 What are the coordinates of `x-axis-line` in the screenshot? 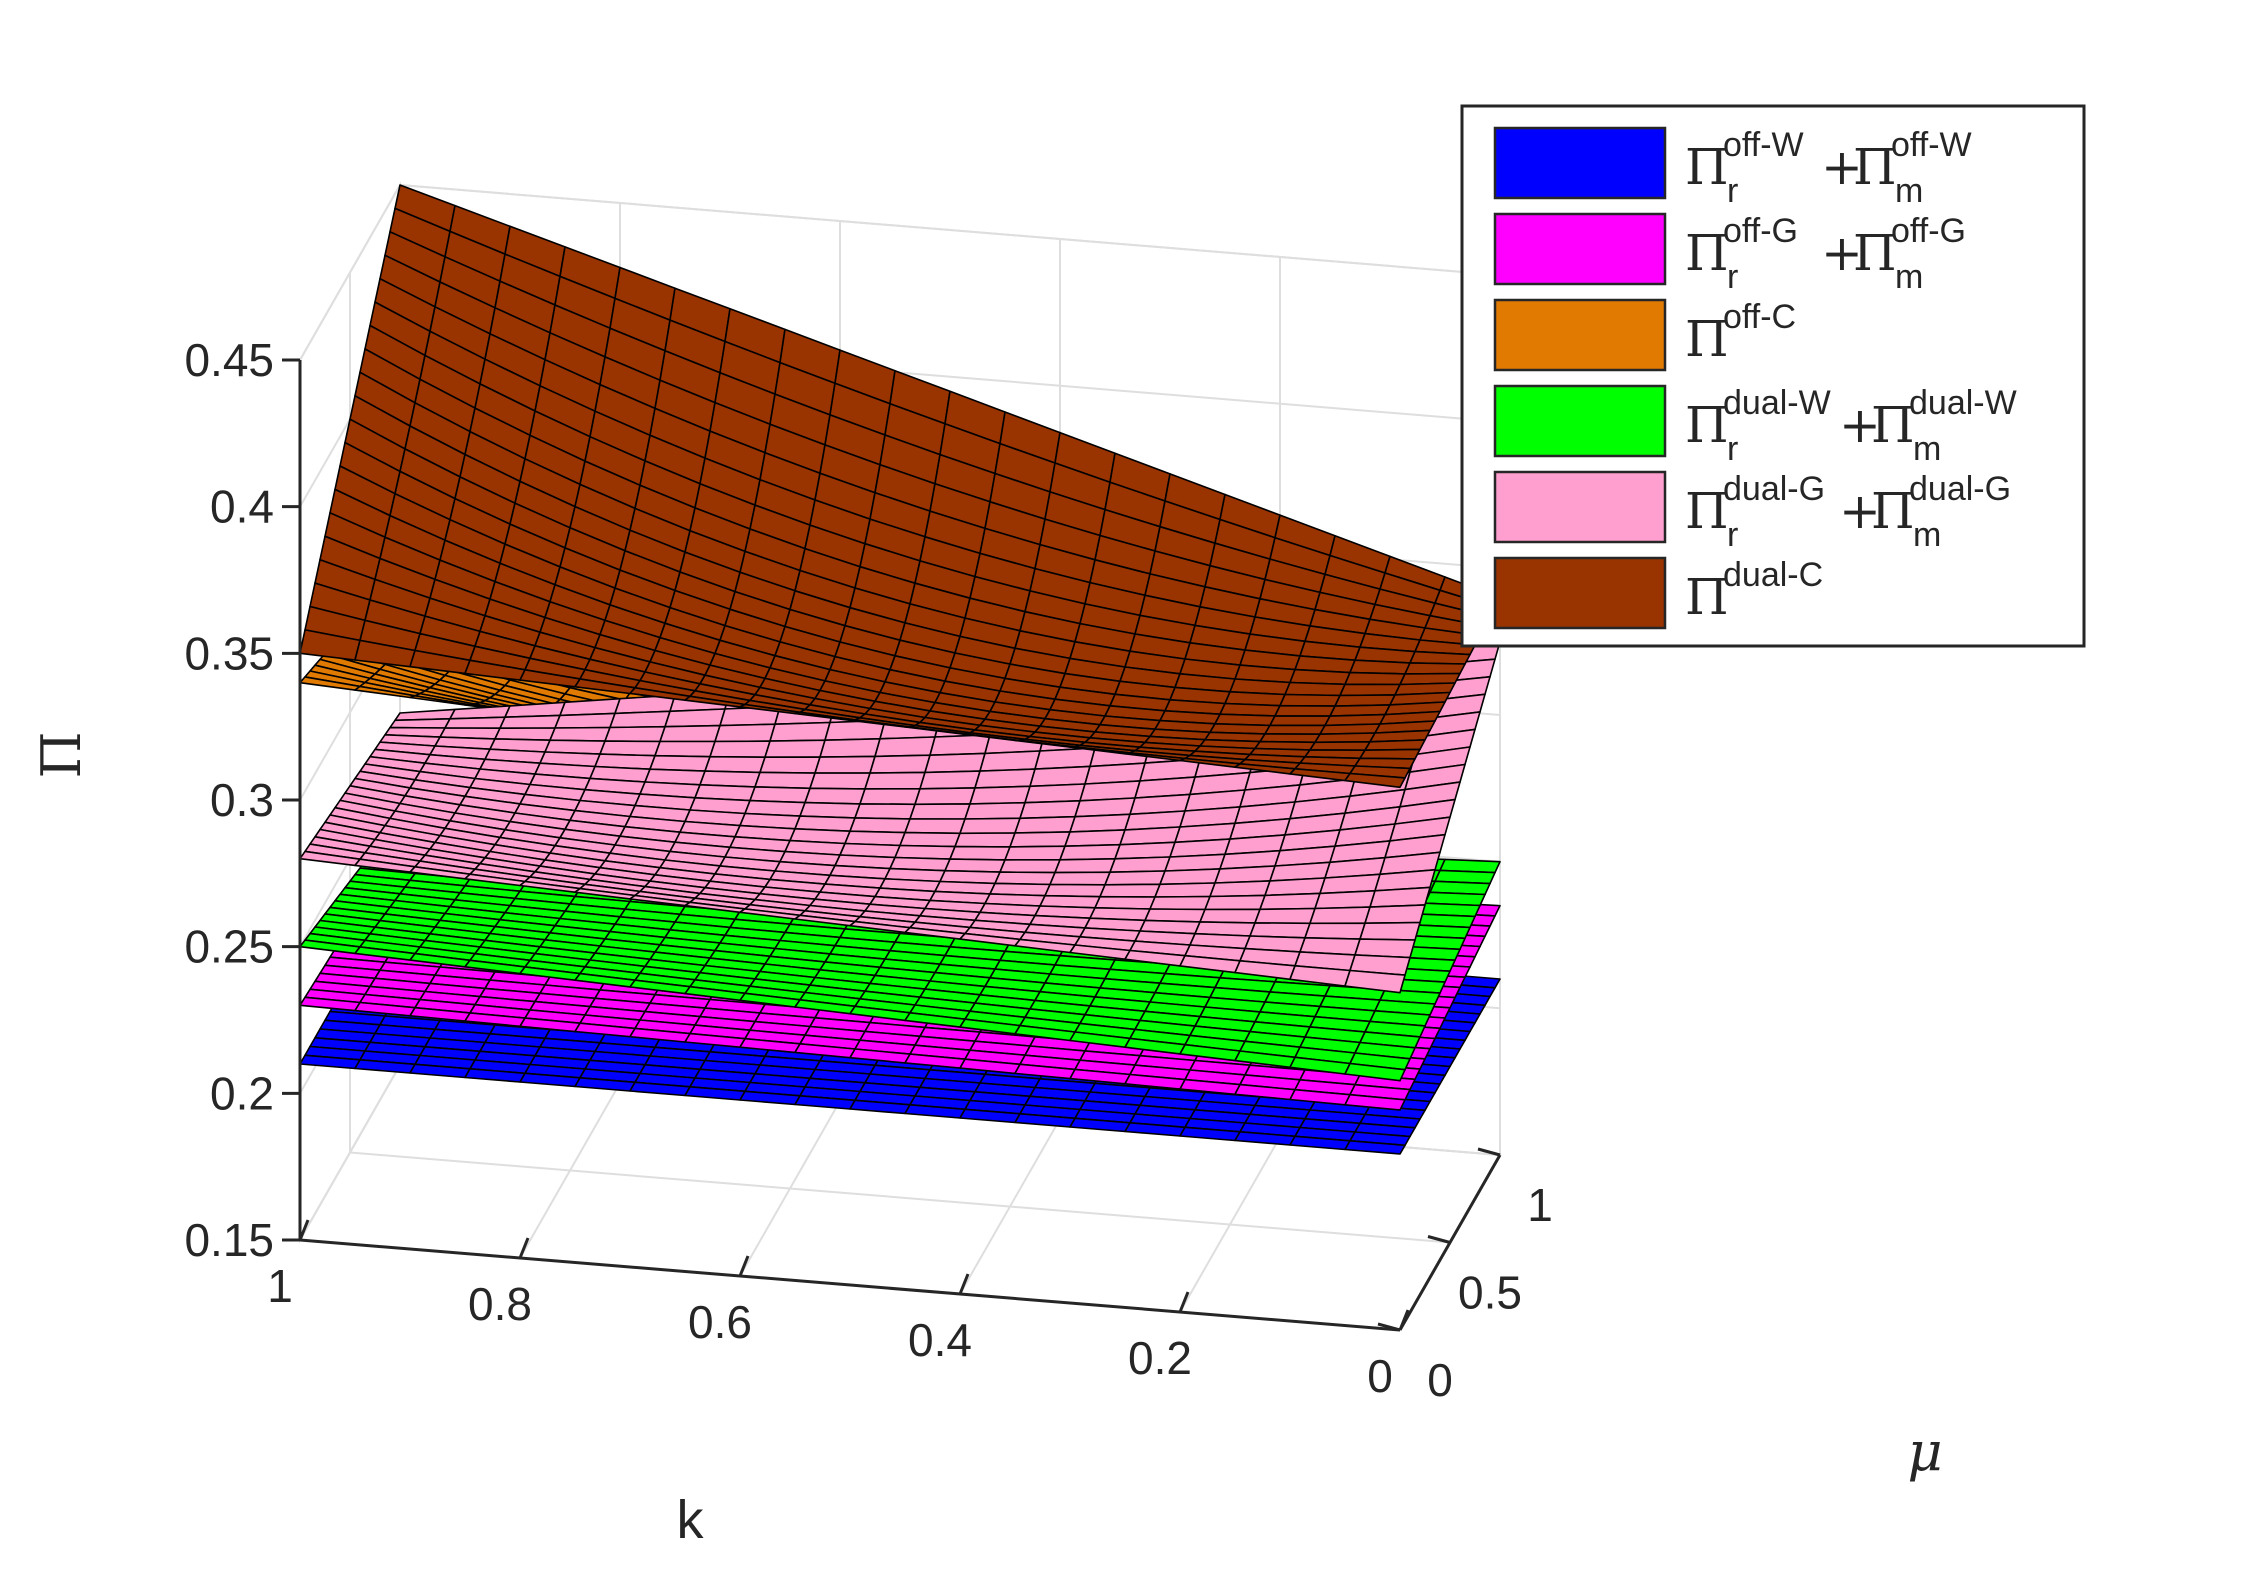 It's located at (850, 1285).